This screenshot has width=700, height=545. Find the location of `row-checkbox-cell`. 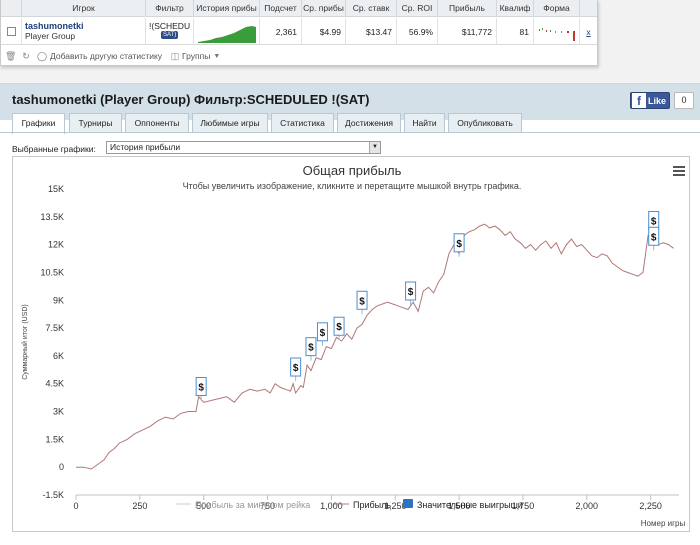

row-checkbox-cell is located at coordinates (11, 31).